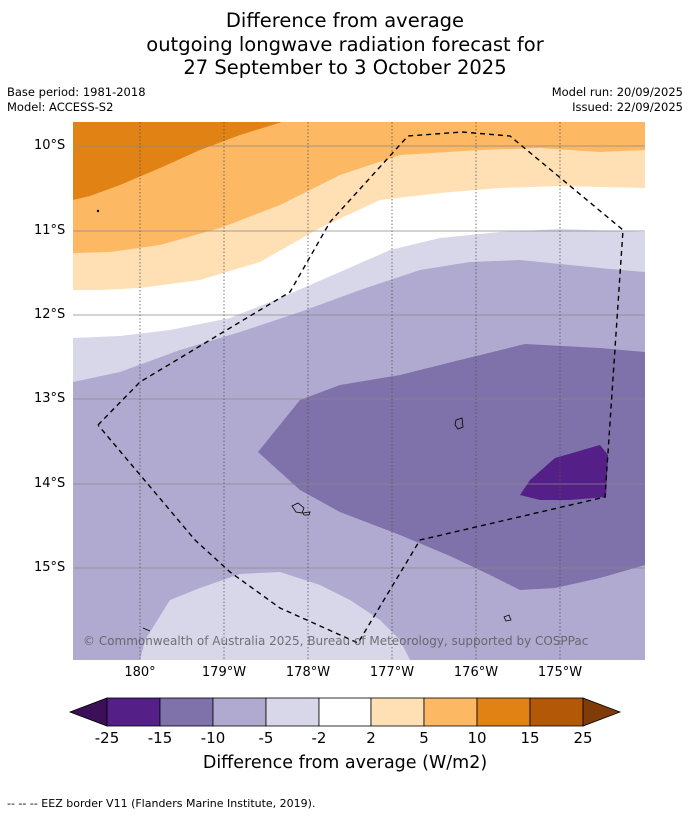 This screenshot has height=816, width=690. Describe the element at coordinates (98, 211) in the screenshot. I see `island-dot` at that location.